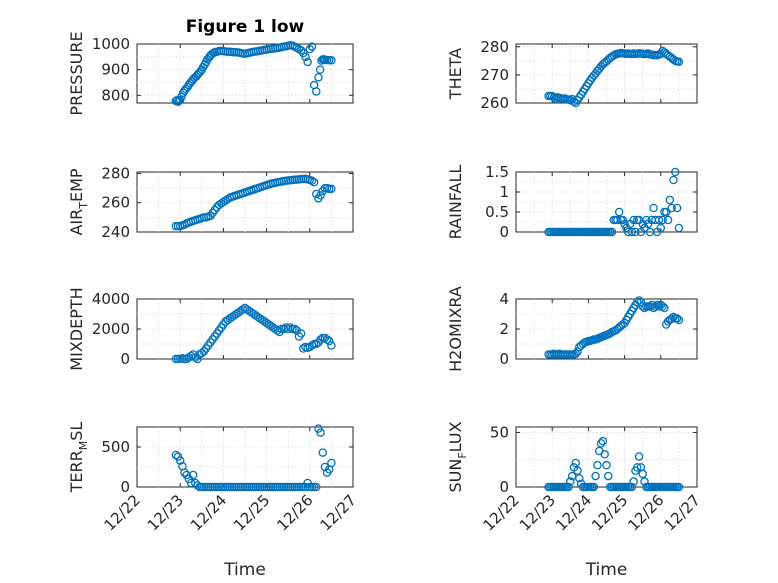 This screenshot has width=778, height=583. What do you see at coordinates (294, 512) in the screenshot?
I see `x-tick-label: 12/26` at bounding box center [294, 512].